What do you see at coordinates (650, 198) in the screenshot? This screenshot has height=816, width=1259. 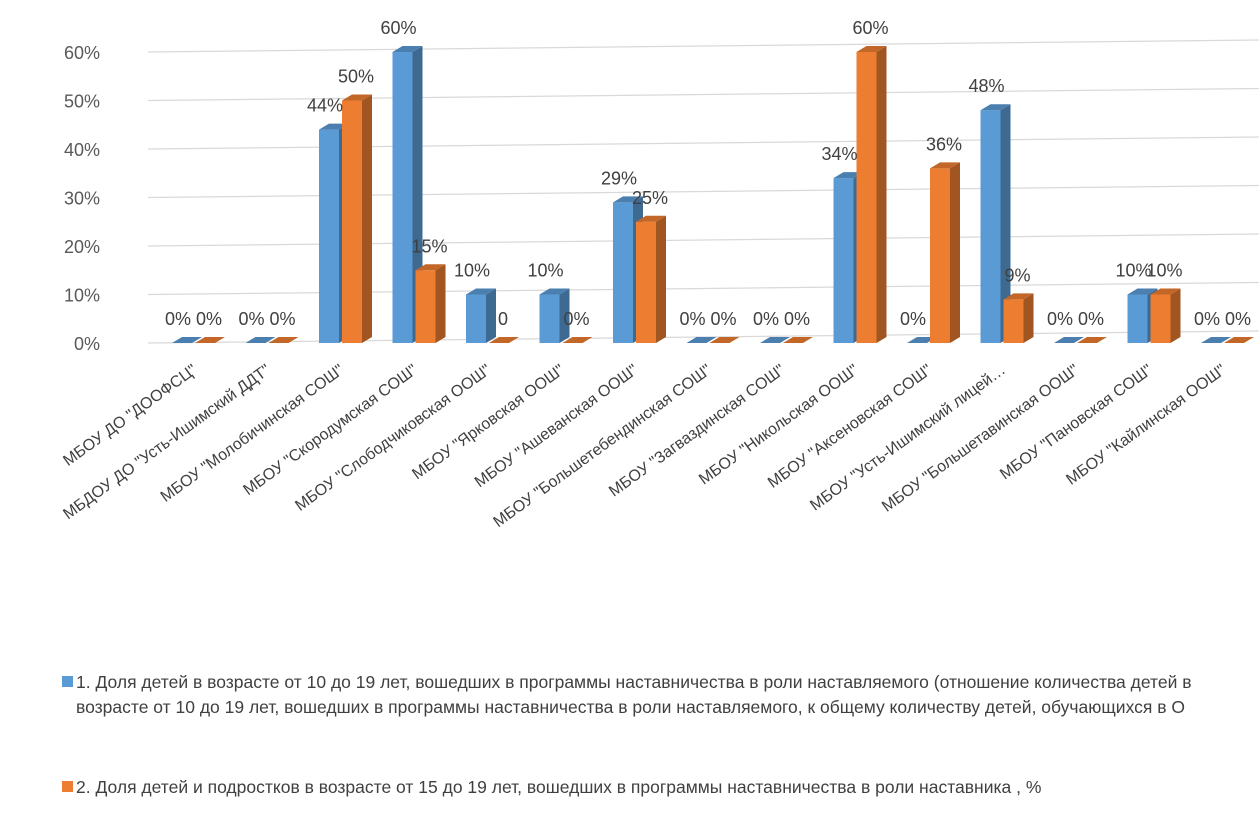 I see `data-label: 25%` at bounding box center [650, 198].